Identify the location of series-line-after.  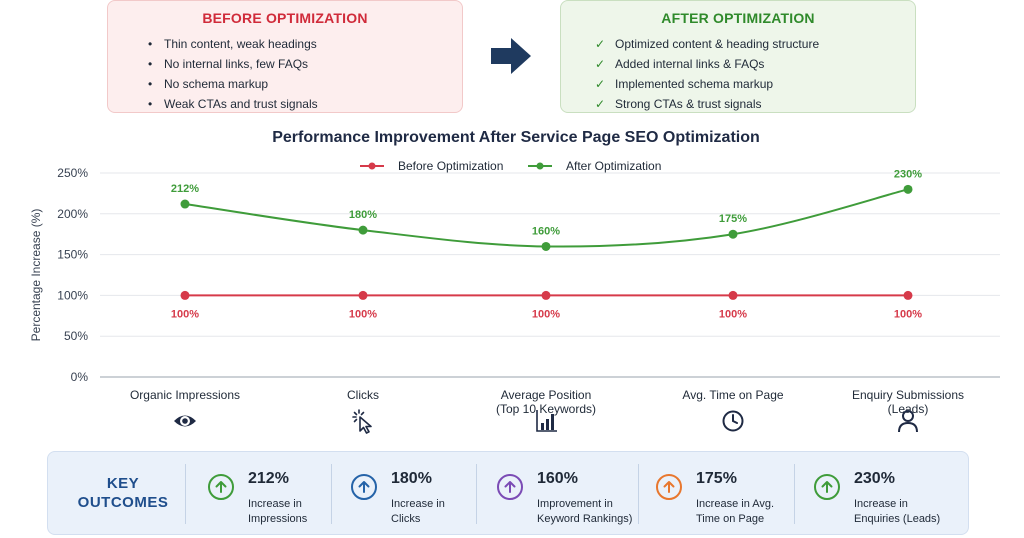
(546, 218).